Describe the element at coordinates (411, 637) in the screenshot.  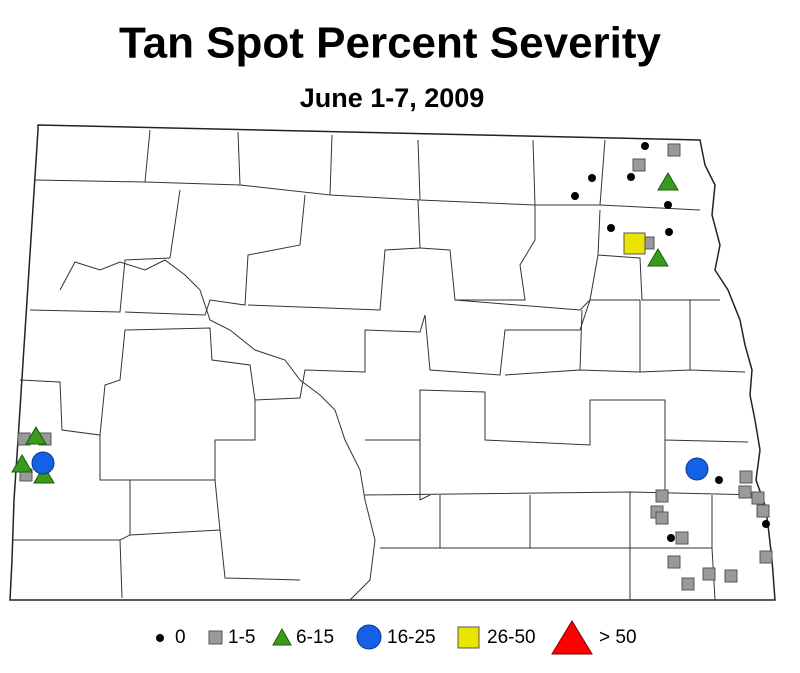
I see `legend-label: 16-25` at that location.